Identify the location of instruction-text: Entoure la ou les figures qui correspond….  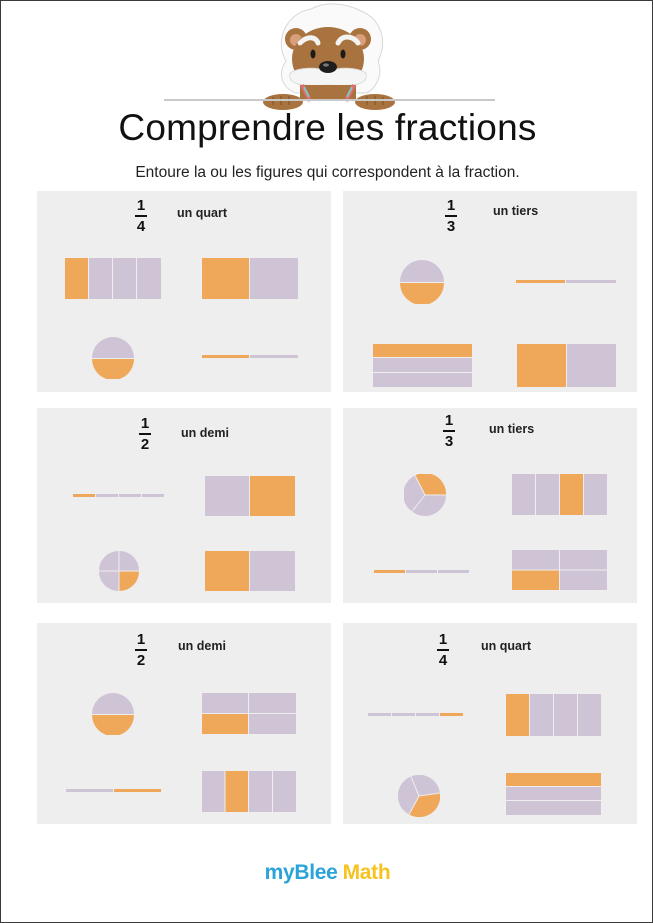
(327, 172).